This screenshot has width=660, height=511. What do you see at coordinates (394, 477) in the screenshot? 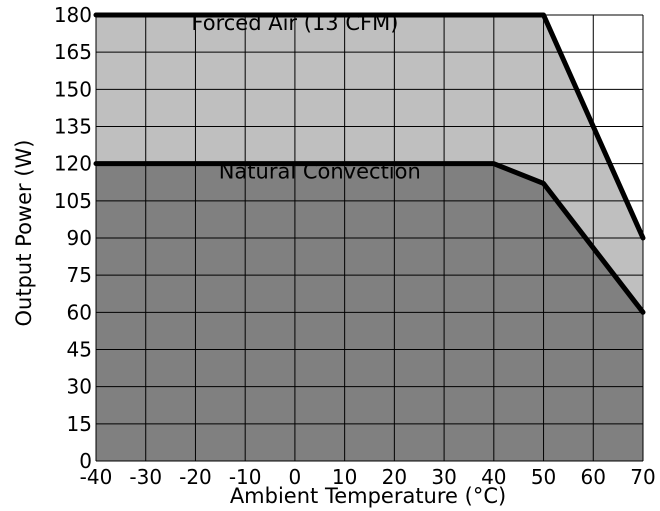
I see `x-tick-label: 20` at bounding box center [394, 477].